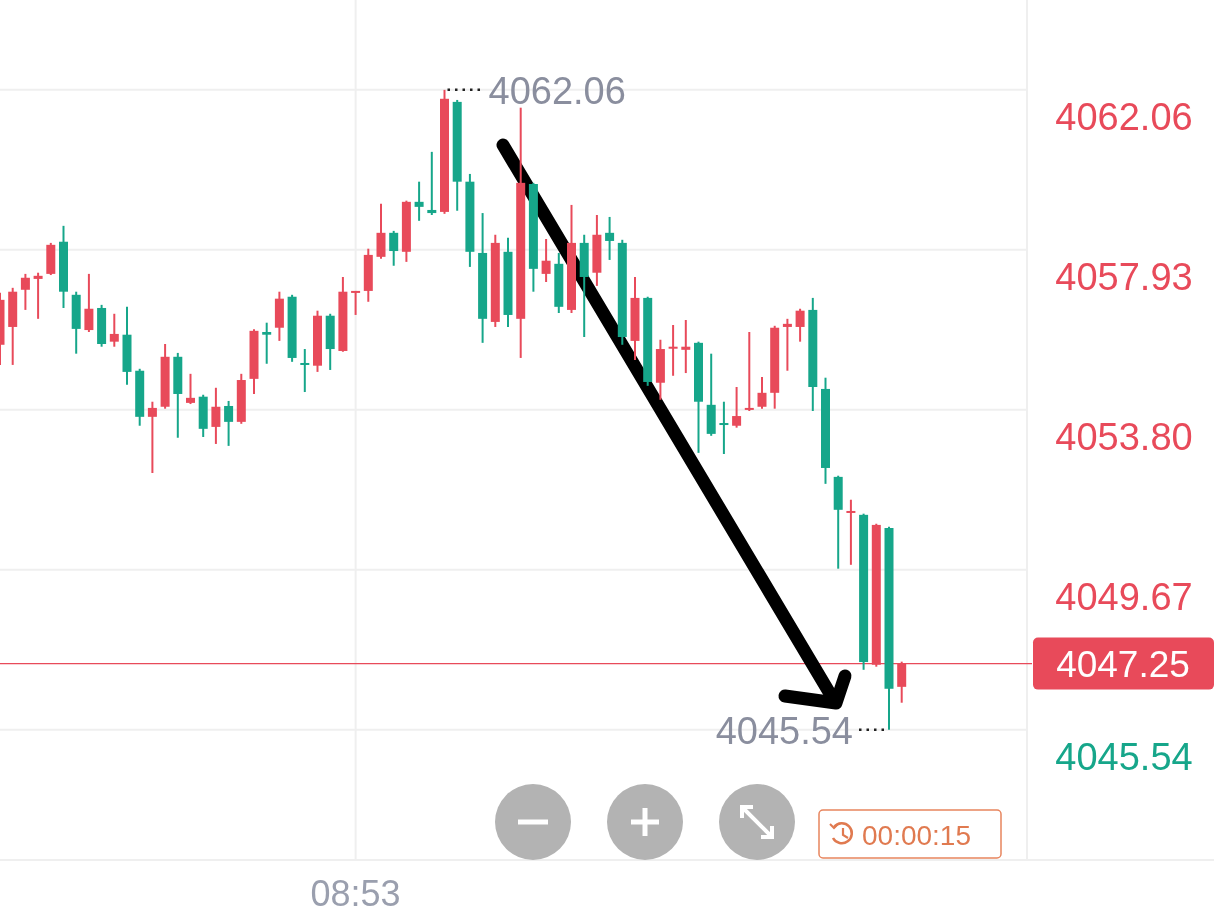  I want to click on y-tick-label: 4057.93, so click(1124, 276).